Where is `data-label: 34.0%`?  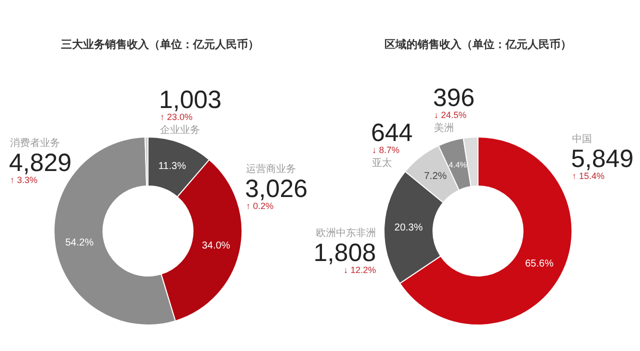 data-label: 34.0% is located at coordinates (216, 246).